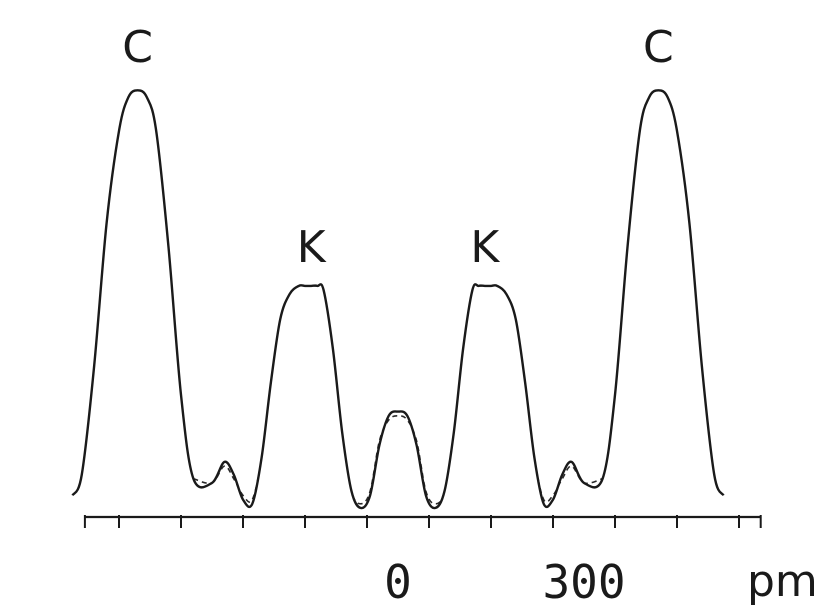 This screenshot has height=614, width=831. Describe the element at coordinates (485, 247) in the screenshot. I see `peak-label-k-right: K` at that location.